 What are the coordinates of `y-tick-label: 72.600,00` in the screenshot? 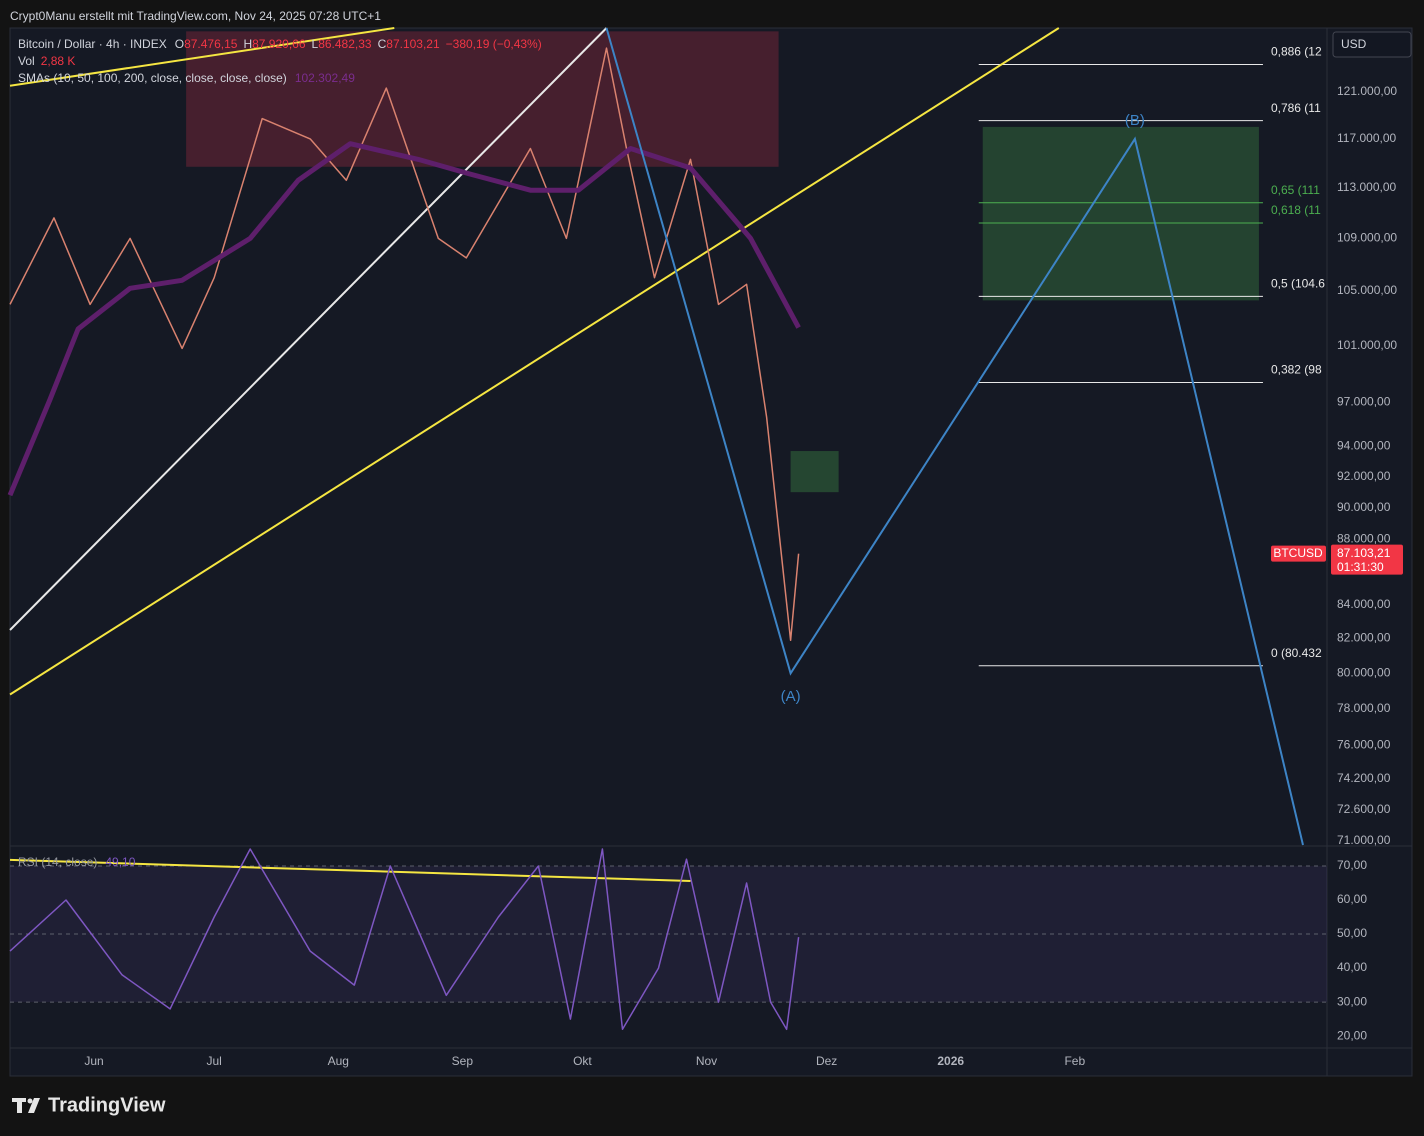 It's located at (1364, 809).